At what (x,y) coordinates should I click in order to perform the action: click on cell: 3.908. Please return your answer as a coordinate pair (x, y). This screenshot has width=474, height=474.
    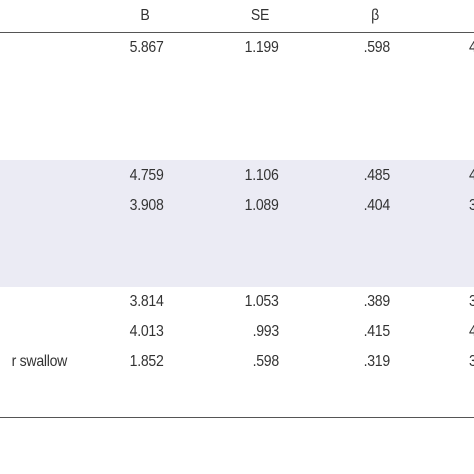
    Looking at the image, I should click on (147, 205).